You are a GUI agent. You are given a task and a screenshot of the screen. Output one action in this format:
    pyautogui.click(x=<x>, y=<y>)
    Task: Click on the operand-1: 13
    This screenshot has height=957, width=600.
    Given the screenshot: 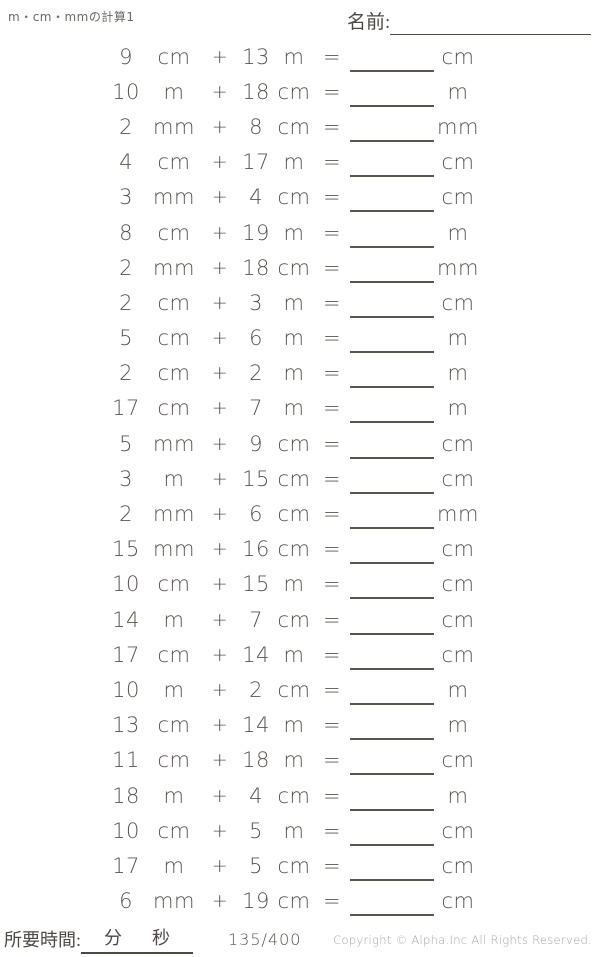 What is the action you would take?
    pyautogui.click(x=126, y=725)
    